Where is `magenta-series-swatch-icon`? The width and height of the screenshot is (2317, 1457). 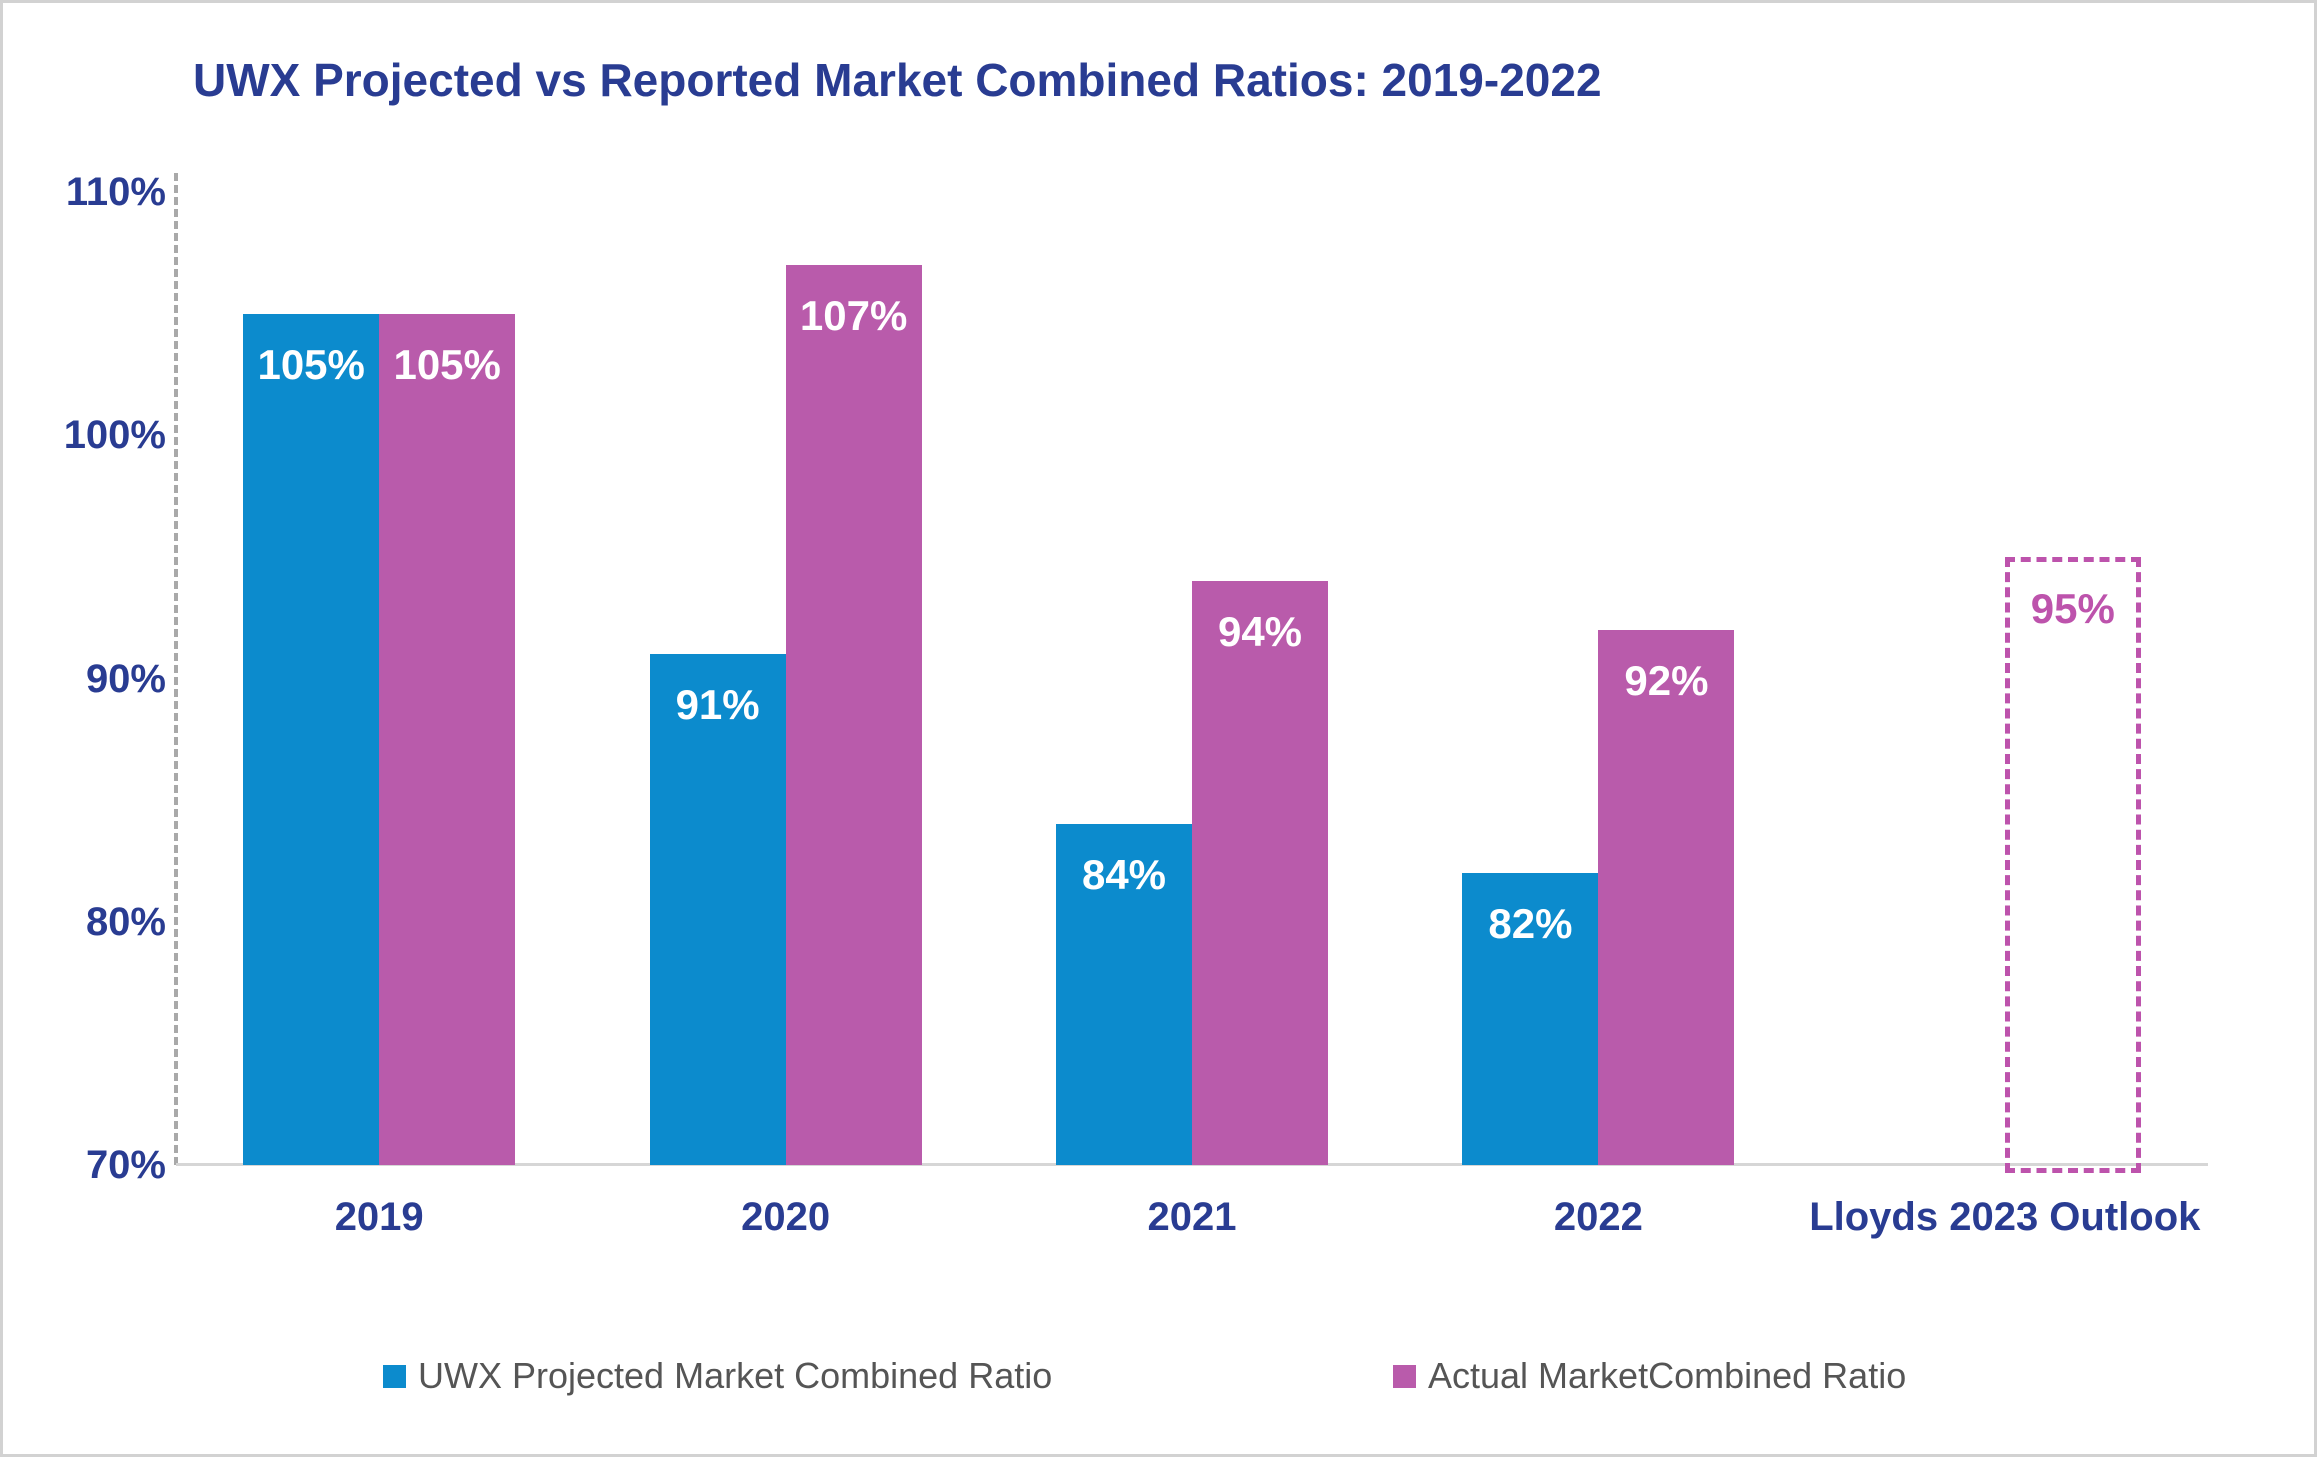
magenta-series-swatch-icon is located at coordinates (1404, 1376).